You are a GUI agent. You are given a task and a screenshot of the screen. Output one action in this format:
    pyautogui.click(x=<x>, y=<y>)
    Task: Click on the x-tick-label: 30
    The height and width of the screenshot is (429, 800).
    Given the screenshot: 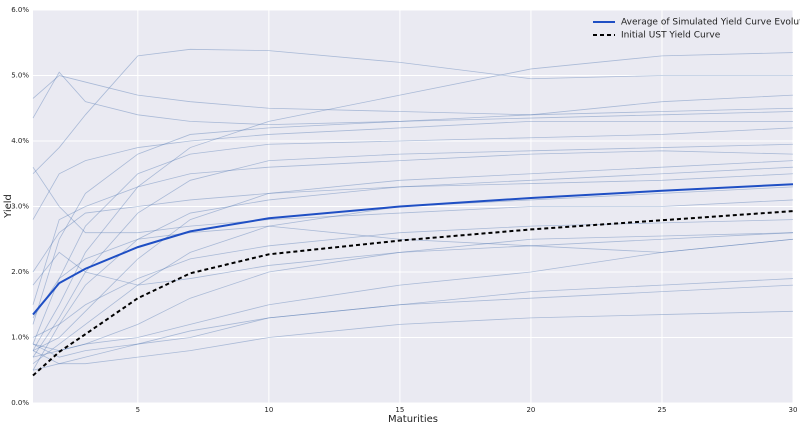 What is the action you would take?
    pyautogui.click(x=793, y=410)
    